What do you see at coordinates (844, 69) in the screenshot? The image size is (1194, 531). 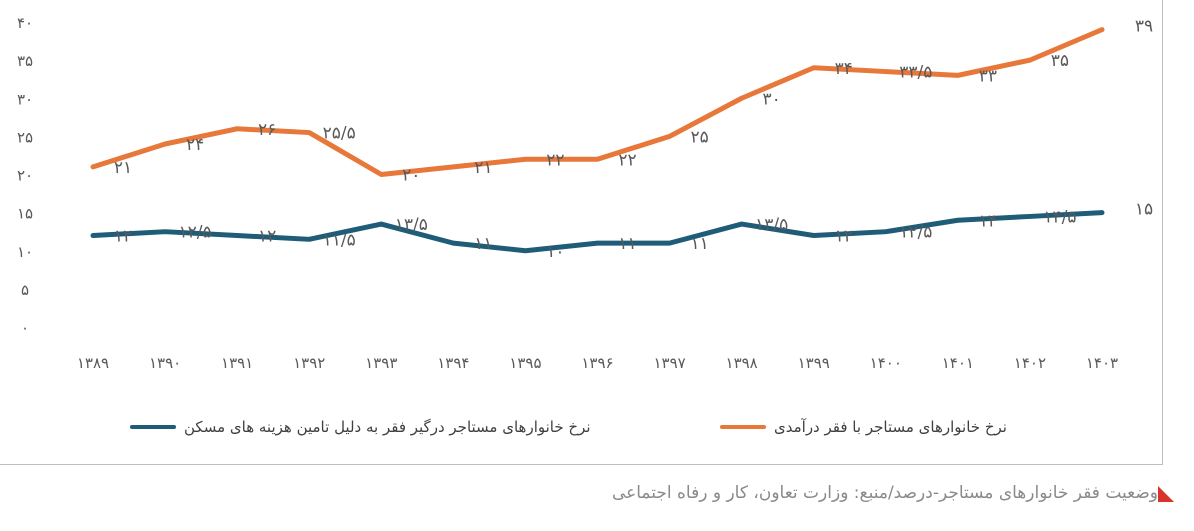 I see `data-label: ۳۴` at bounding box center [844, 69].